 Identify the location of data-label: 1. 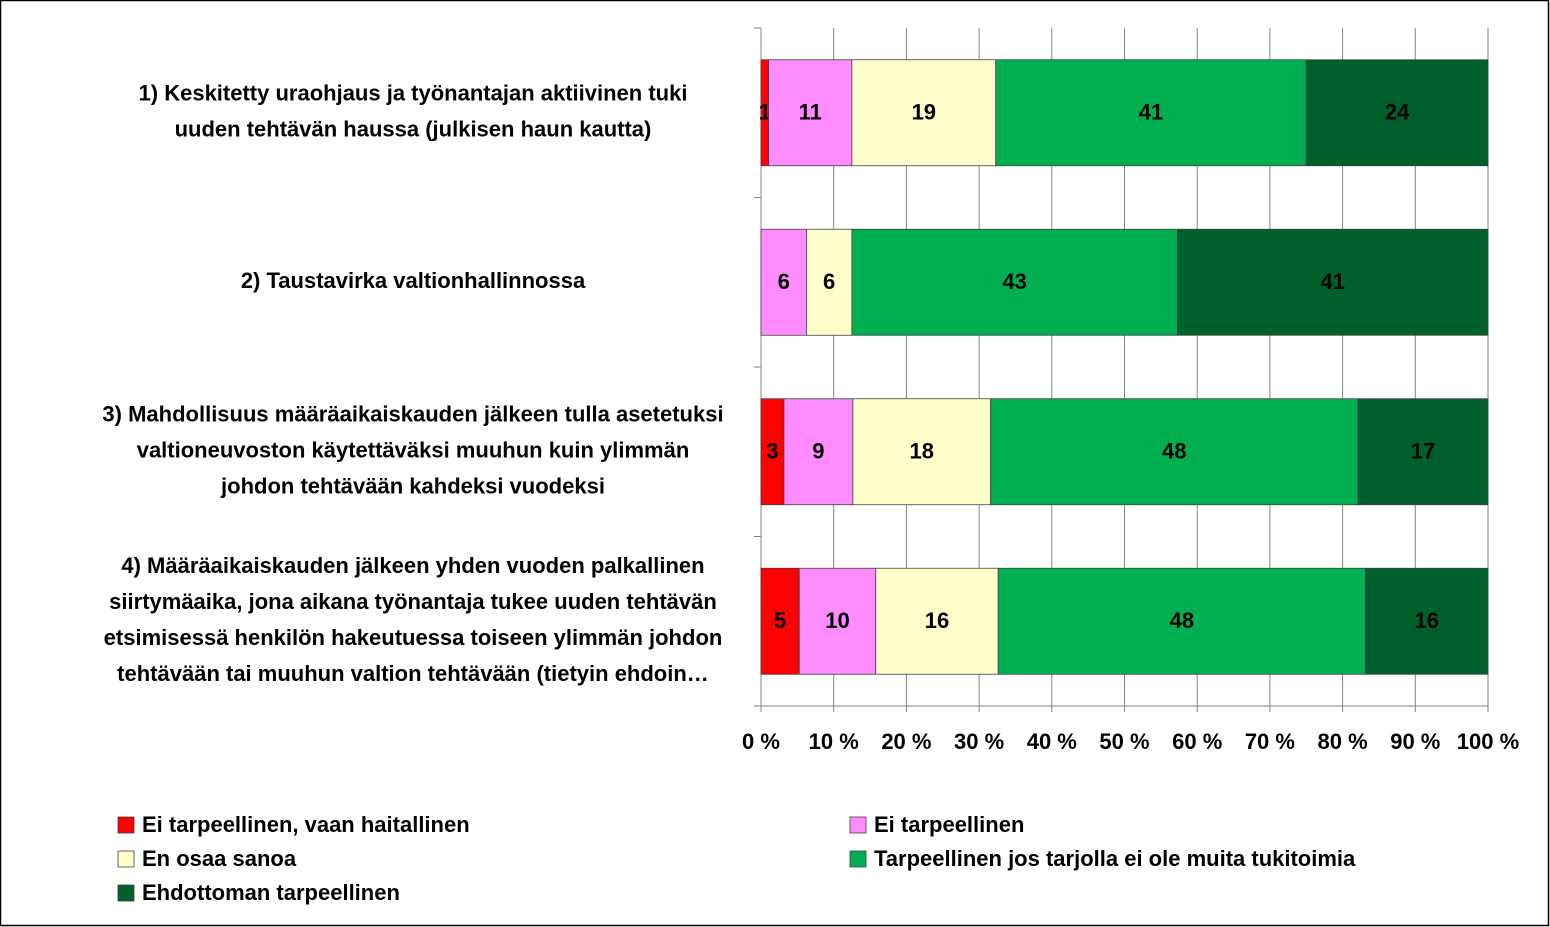
(765, 112).